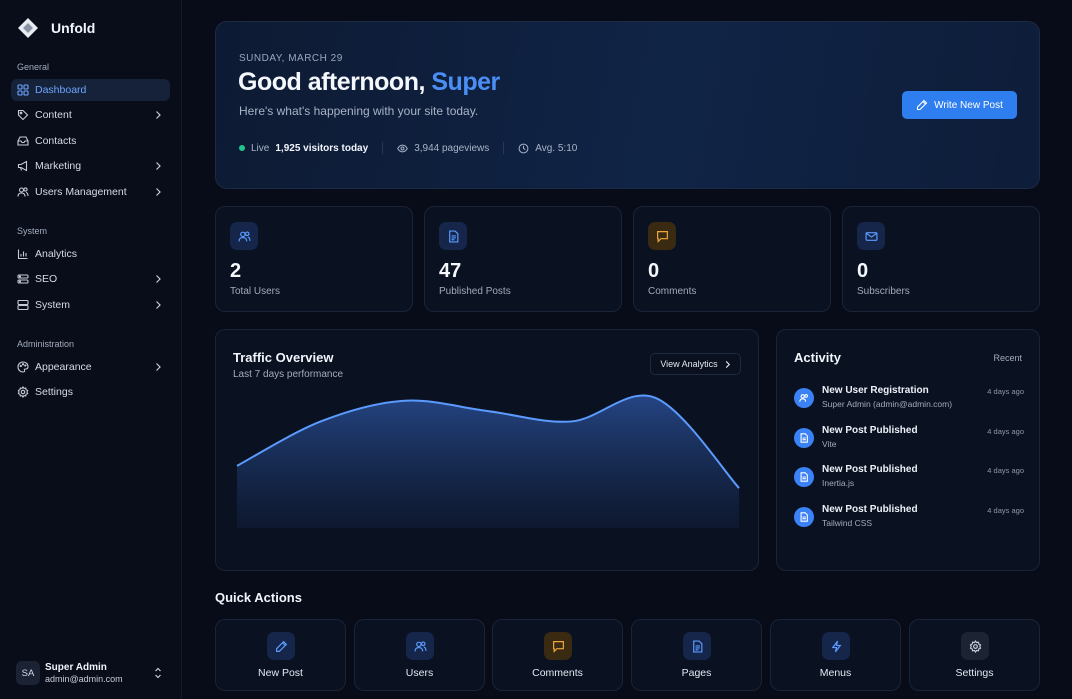 This screenshot has width=1072, height=699. I want to click on metric-label: Published Posts, so click(475, 291).